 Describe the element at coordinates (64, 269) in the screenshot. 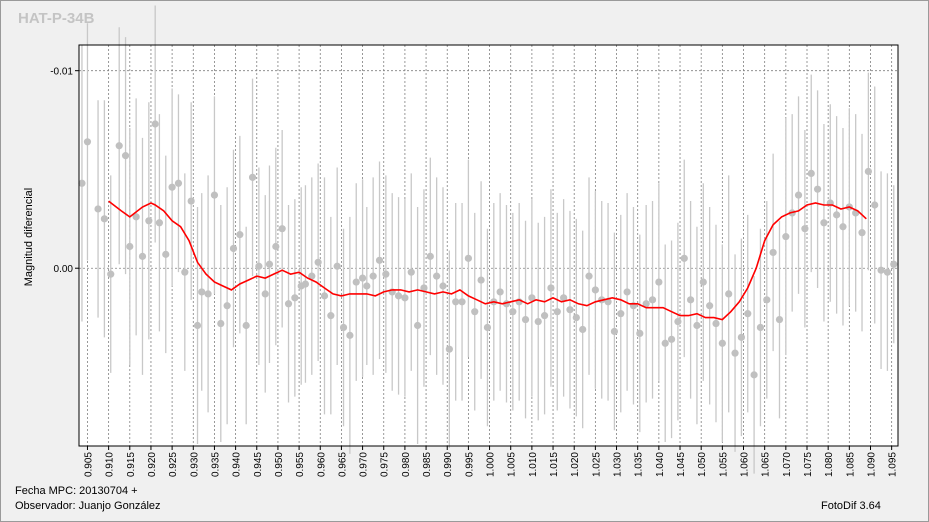

I see `y-tick-label: 0.00` at that location.